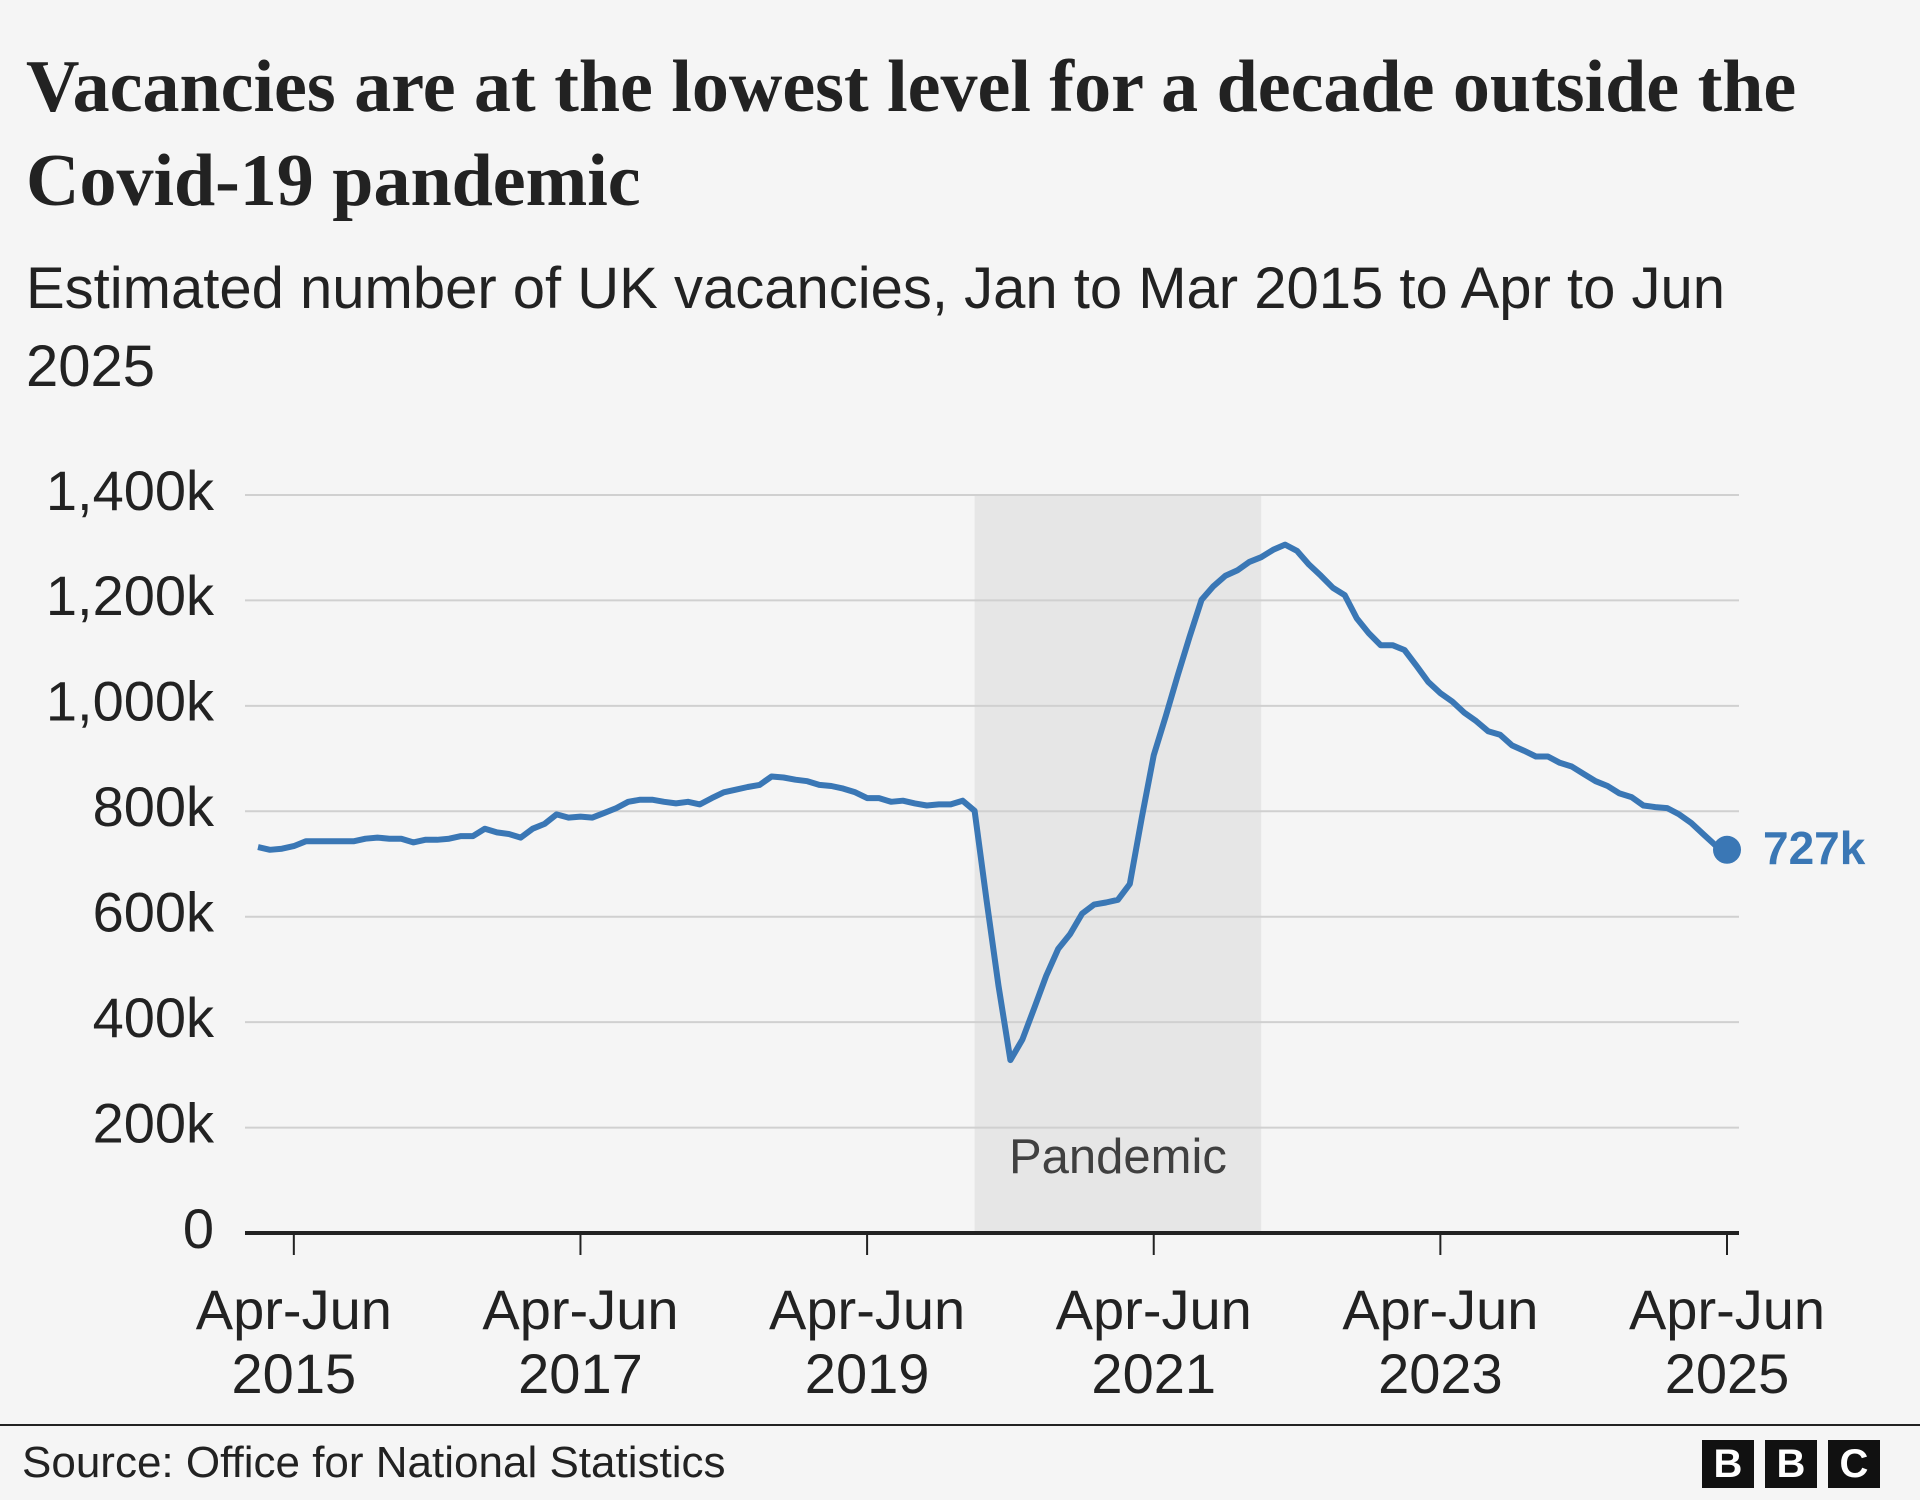  I want to click on y-tick-label: 200k, so click(154, 1122).